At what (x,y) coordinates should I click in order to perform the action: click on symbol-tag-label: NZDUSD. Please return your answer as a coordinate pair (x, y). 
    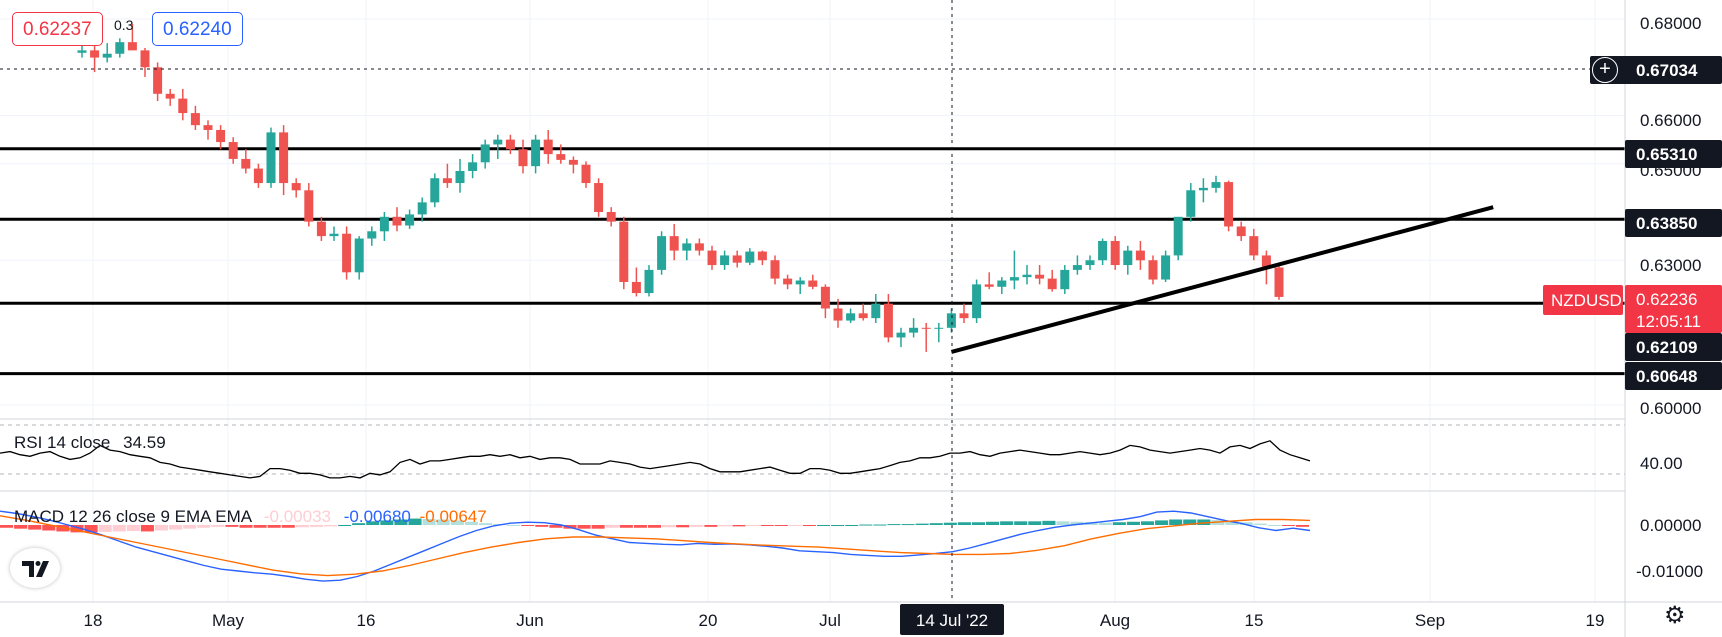
    Looking at the image, I should click on (1586, 300).